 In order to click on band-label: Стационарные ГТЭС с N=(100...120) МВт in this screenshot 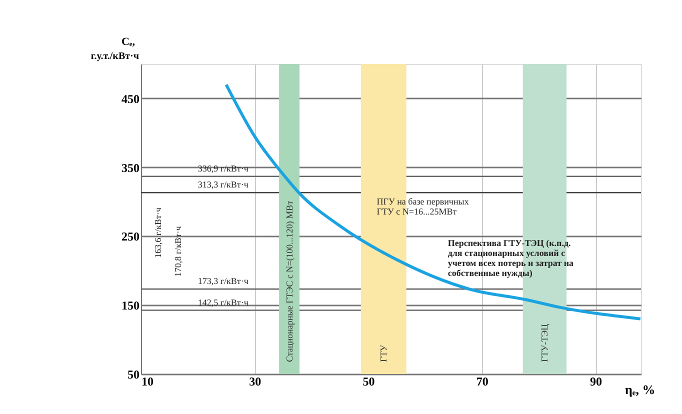, I will do `click(289, 281)`.